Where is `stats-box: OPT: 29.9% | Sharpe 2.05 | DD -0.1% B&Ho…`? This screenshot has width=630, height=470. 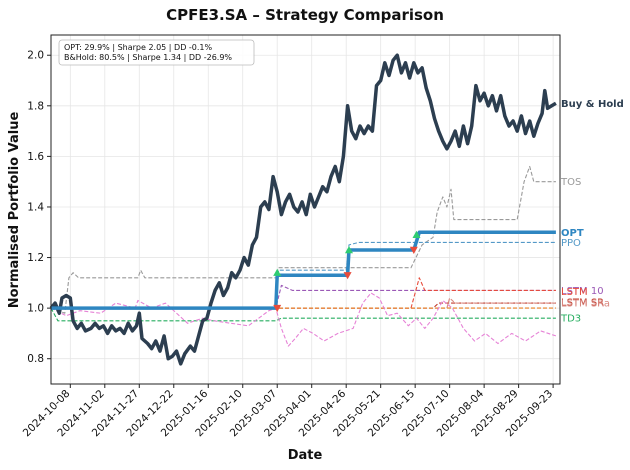
stats-box: OPT: 29.9% | Sharpe 2.05 | DD -0.1% B&Ho… is located at coordinates (156, 52).